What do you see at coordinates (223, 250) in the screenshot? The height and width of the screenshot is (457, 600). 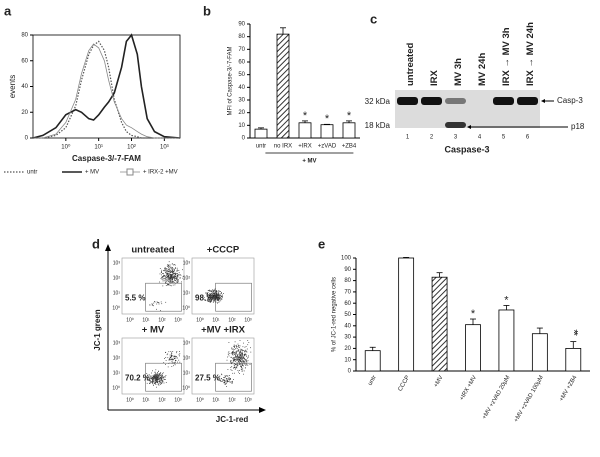 I see `flow-title: +CCCP` at bounding box center [223, 250].